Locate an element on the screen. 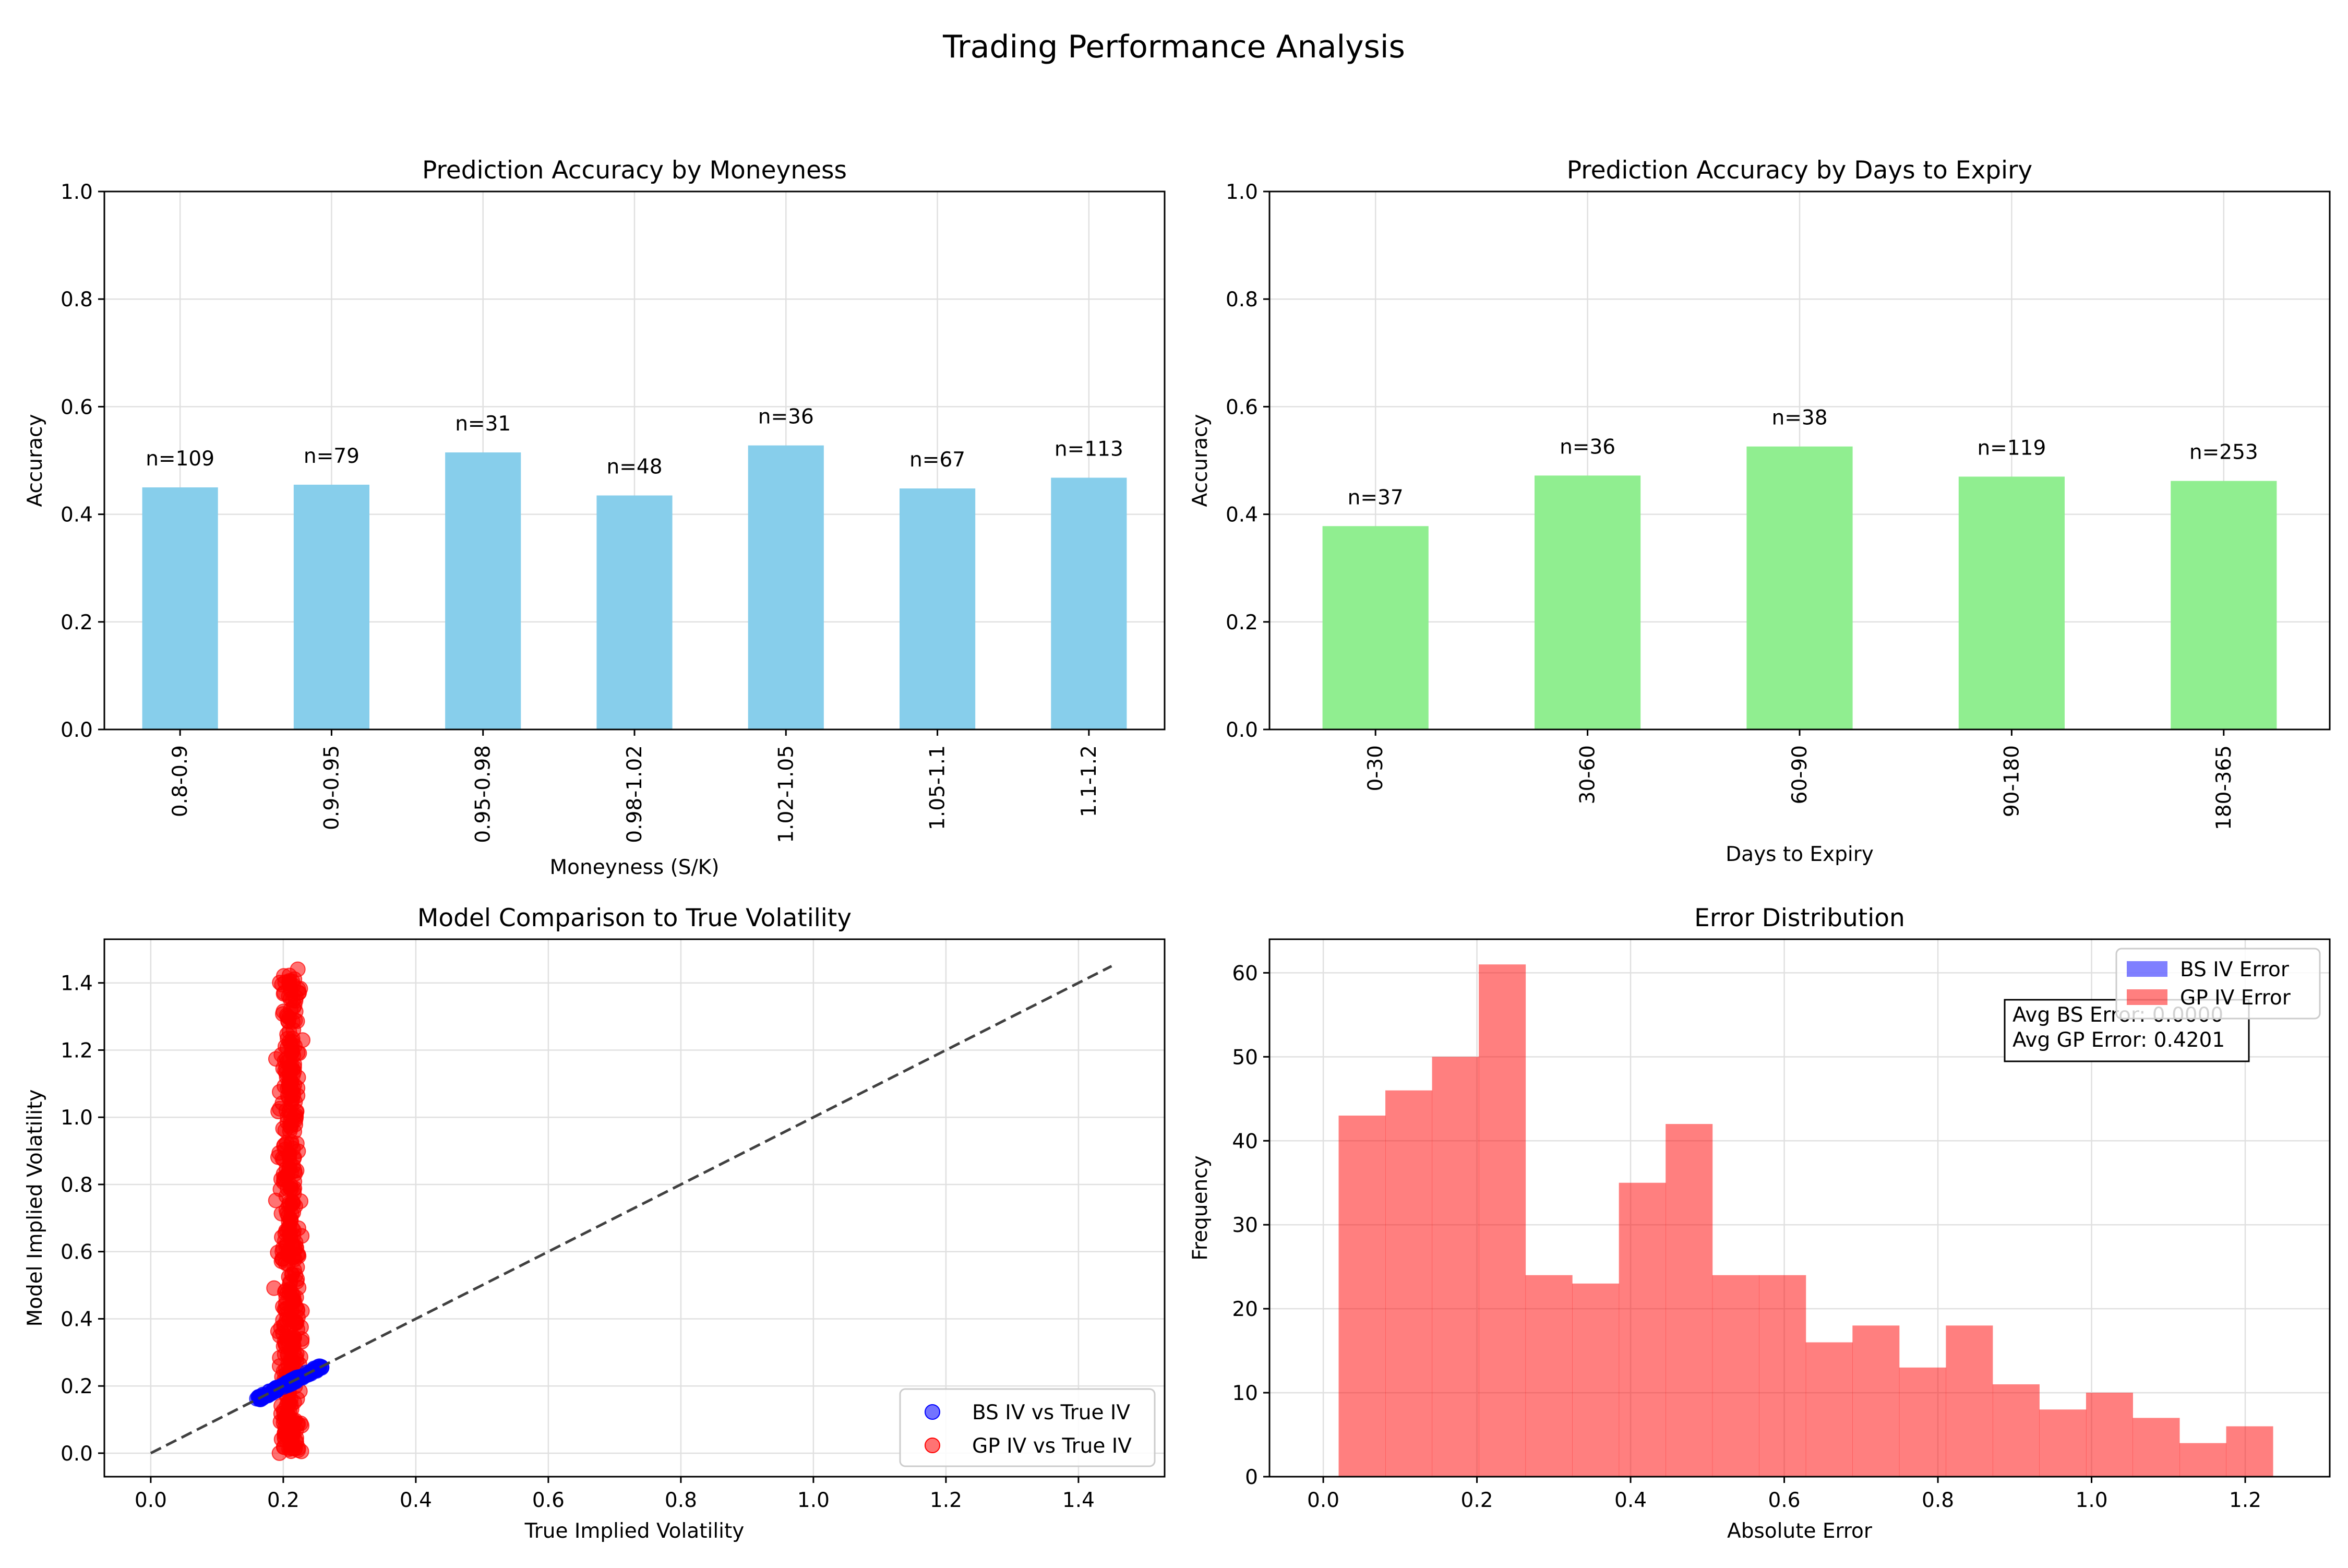  x-tick-label: 1.02-1.05 is located at coordinates (786, 794).